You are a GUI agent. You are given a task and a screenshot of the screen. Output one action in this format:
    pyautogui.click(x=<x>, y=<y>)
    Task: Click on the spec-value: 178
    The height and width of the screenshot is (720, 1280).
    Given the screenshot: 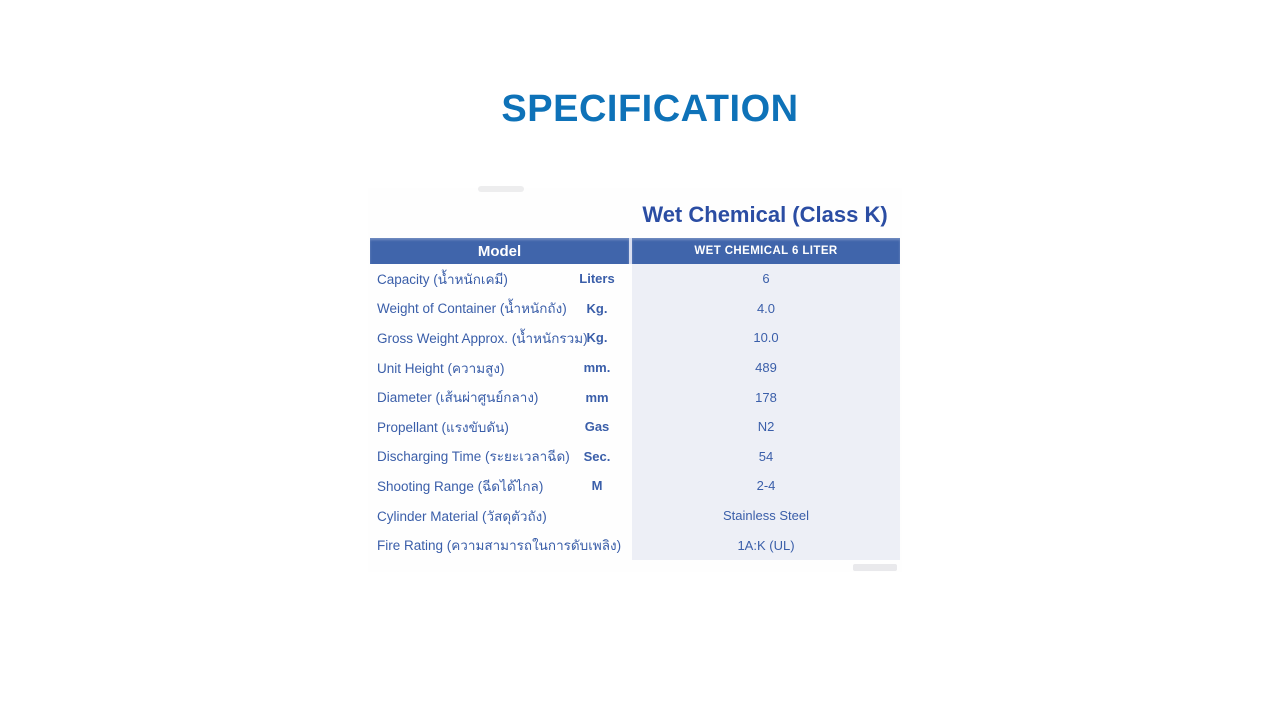 What is the action you would take?
    pyautogui.click(x=766, y=397)
    